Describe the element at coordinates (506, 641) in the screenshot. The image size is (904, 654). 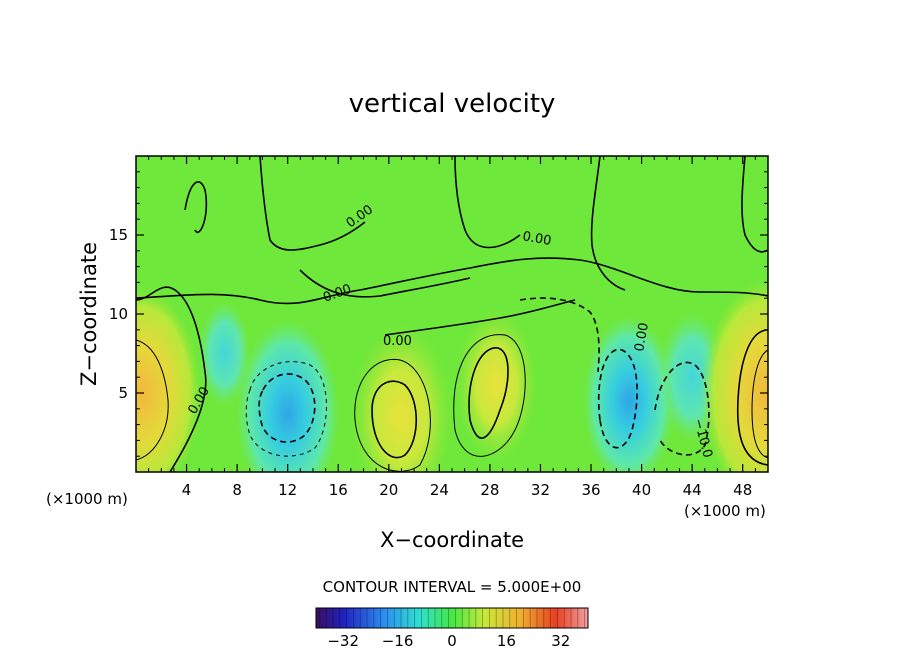
I see `colorbar-tick-label: 16` at that location.